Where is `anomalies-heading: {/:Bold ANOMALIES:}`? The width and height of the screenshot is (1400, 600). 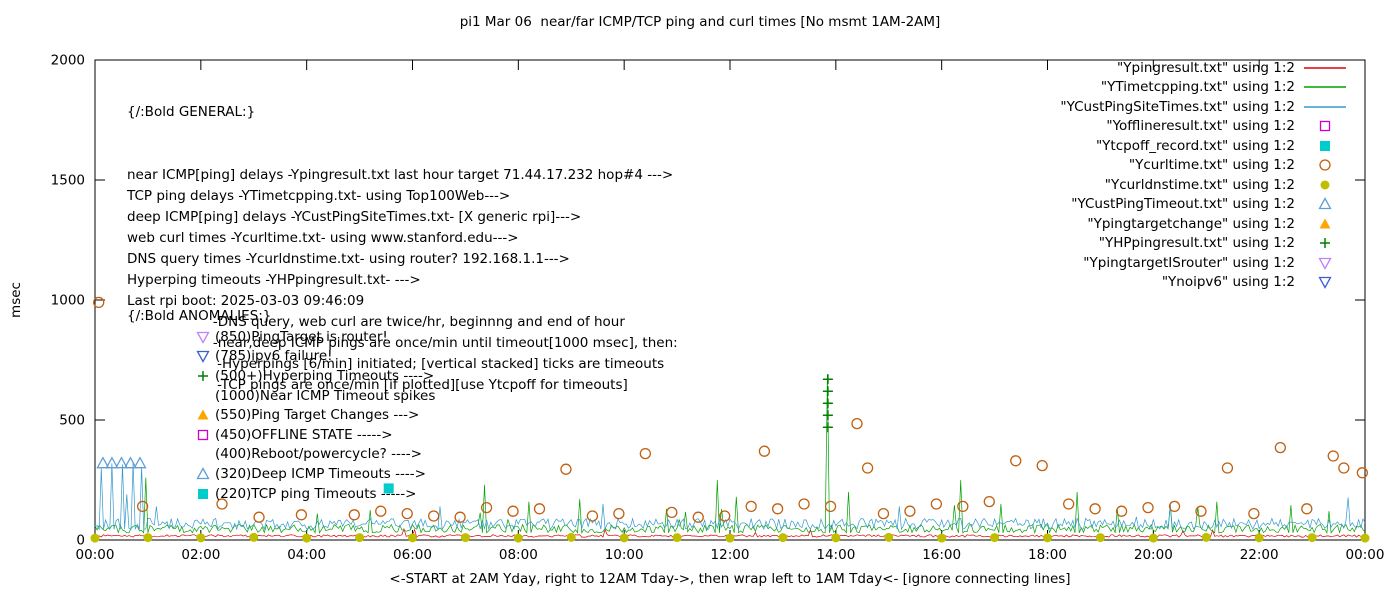 anomalies-heading: {/:Bold ANOMALIES:} is located at coordinates (199, 316).